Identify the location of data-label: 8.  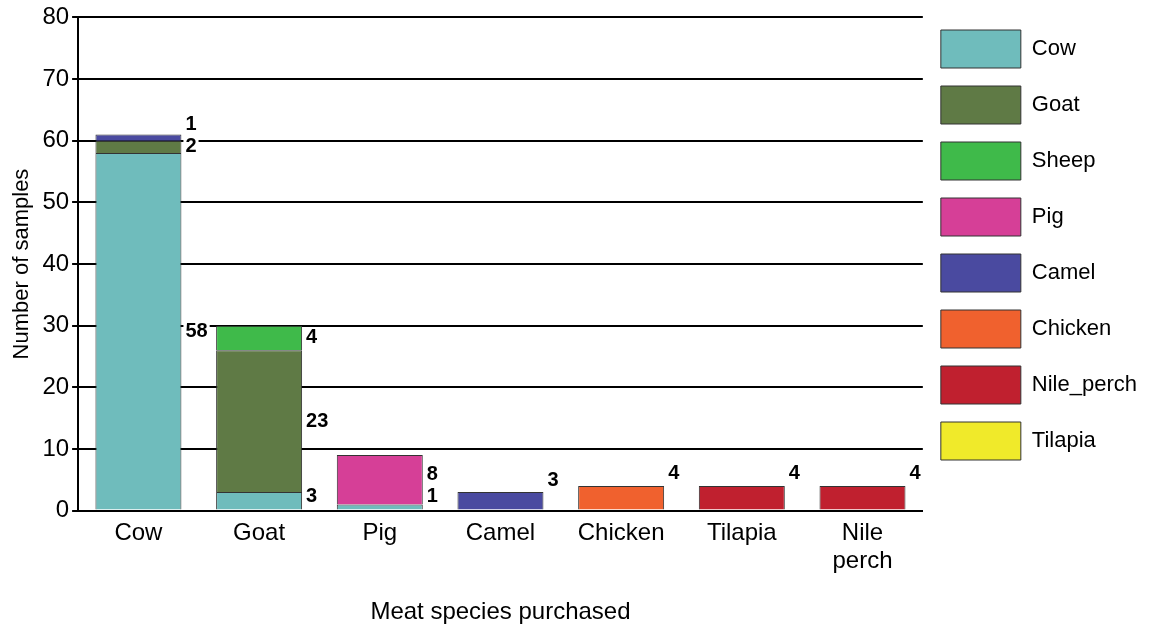
(432, 473).